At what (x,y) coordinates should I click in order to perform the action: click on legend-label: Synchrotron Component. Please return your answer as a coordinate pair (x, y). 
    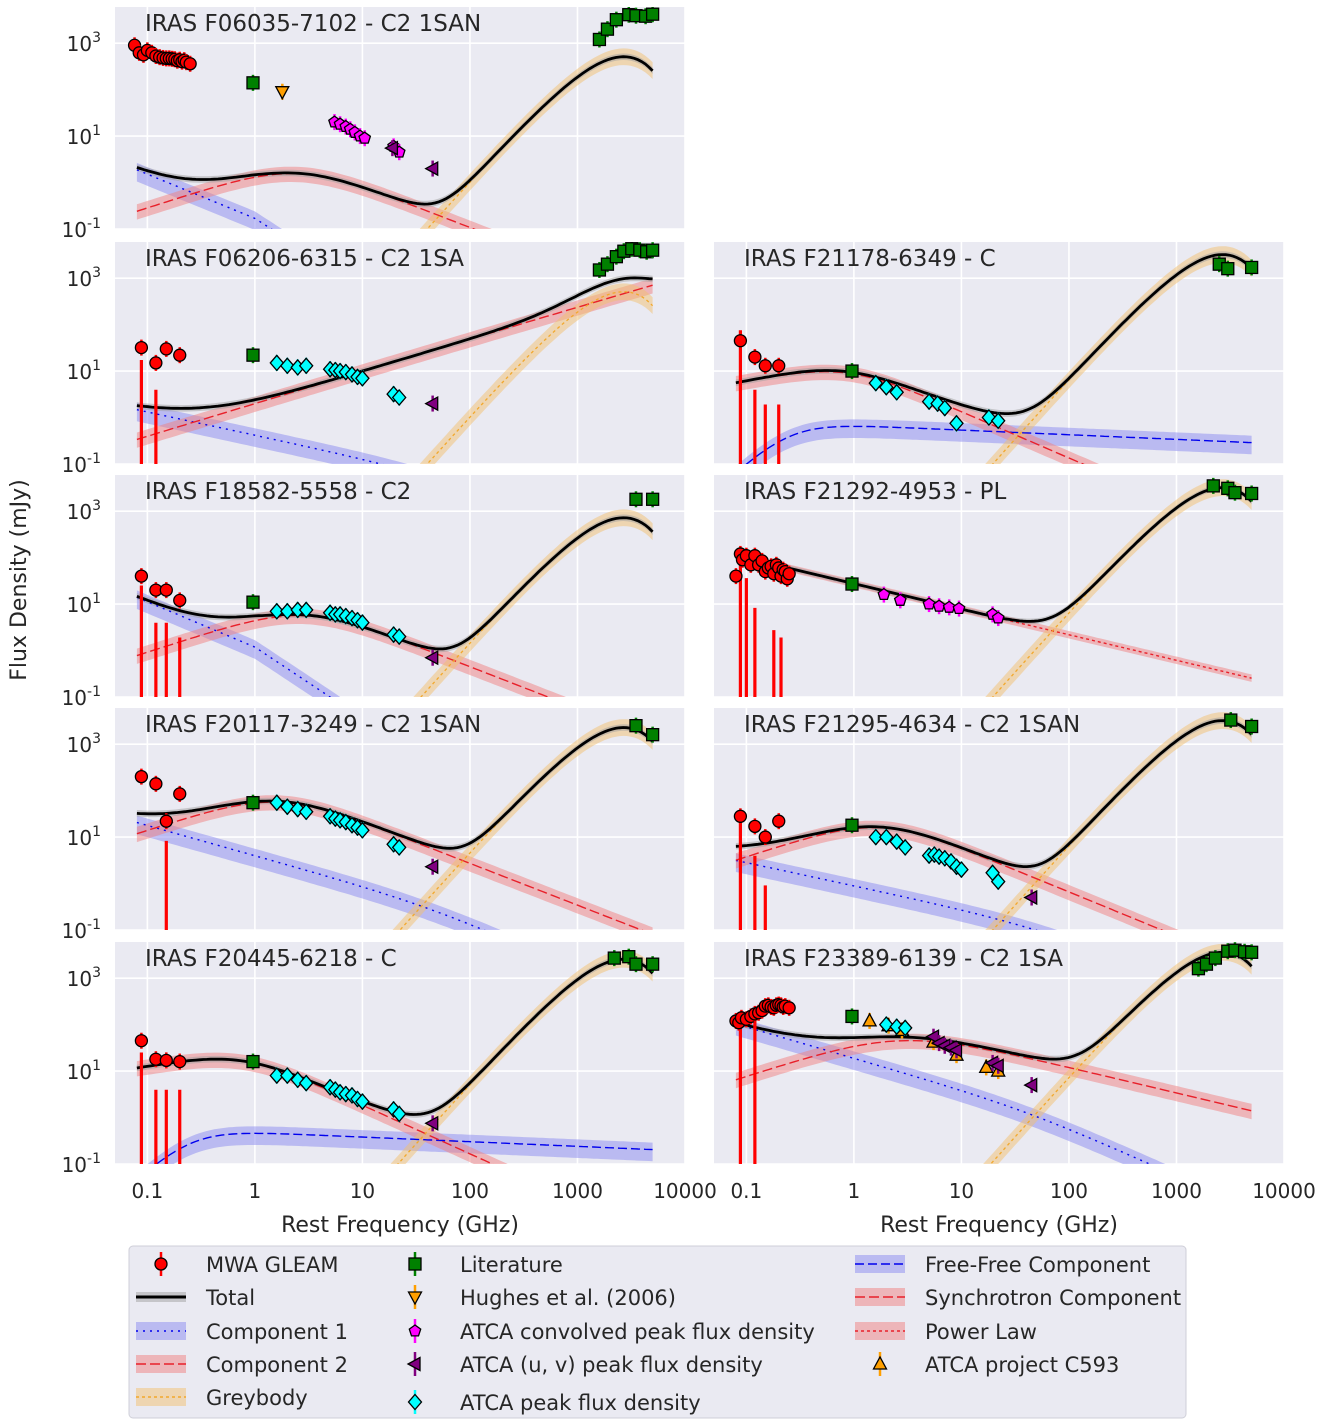
    Looking at the image, I should click on (1053, 1298).